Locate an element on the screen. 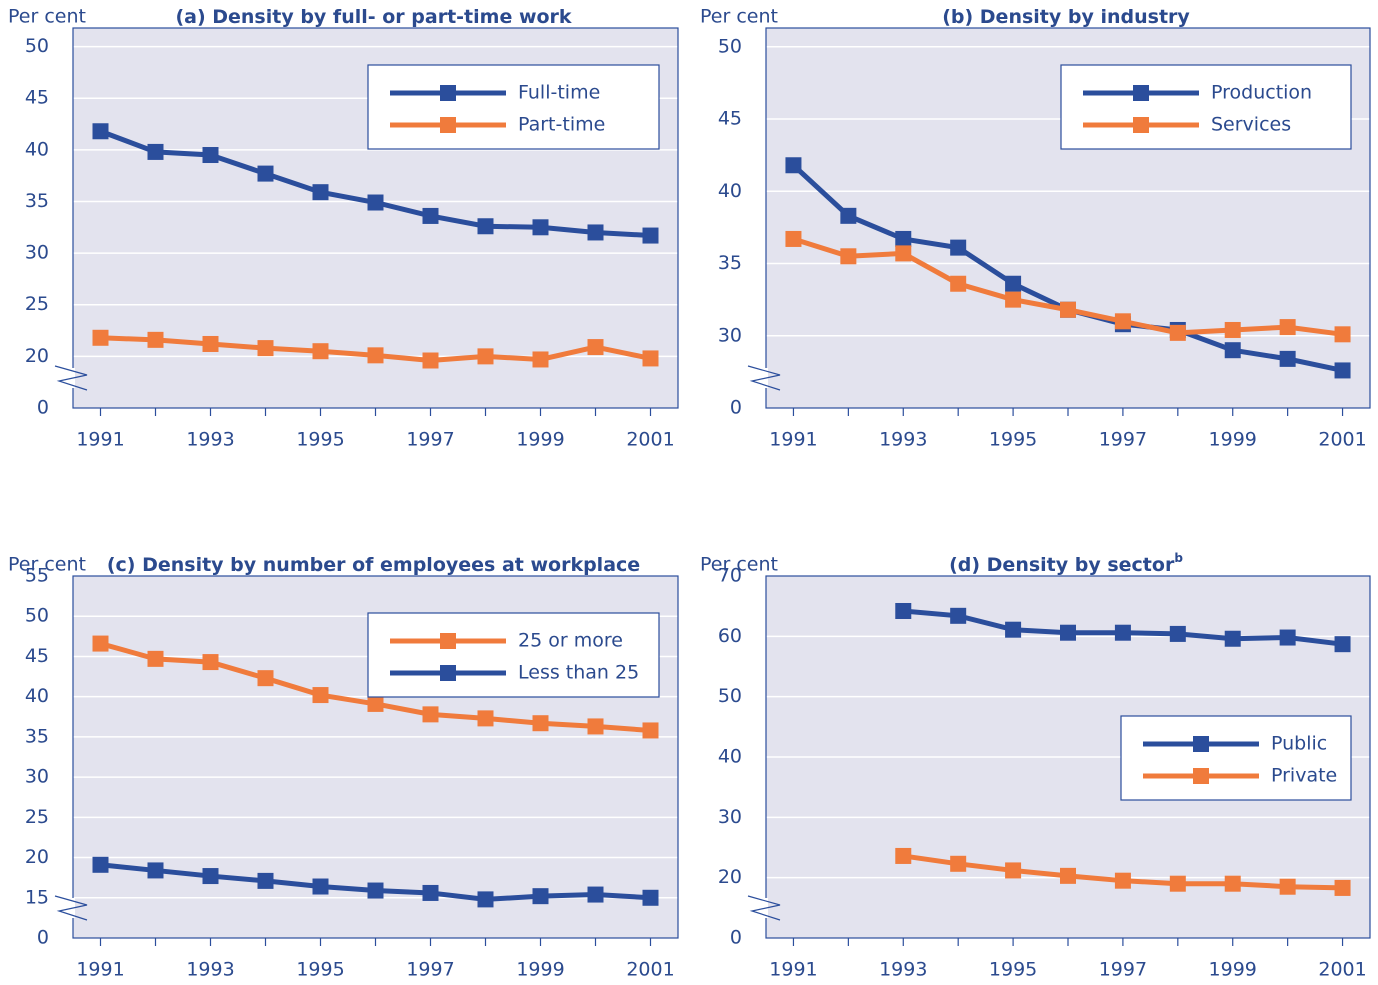 The height and width of the screenshot is (985, 1378). chart-title: (b) Density by industry is located at coordinates (1066, 17).